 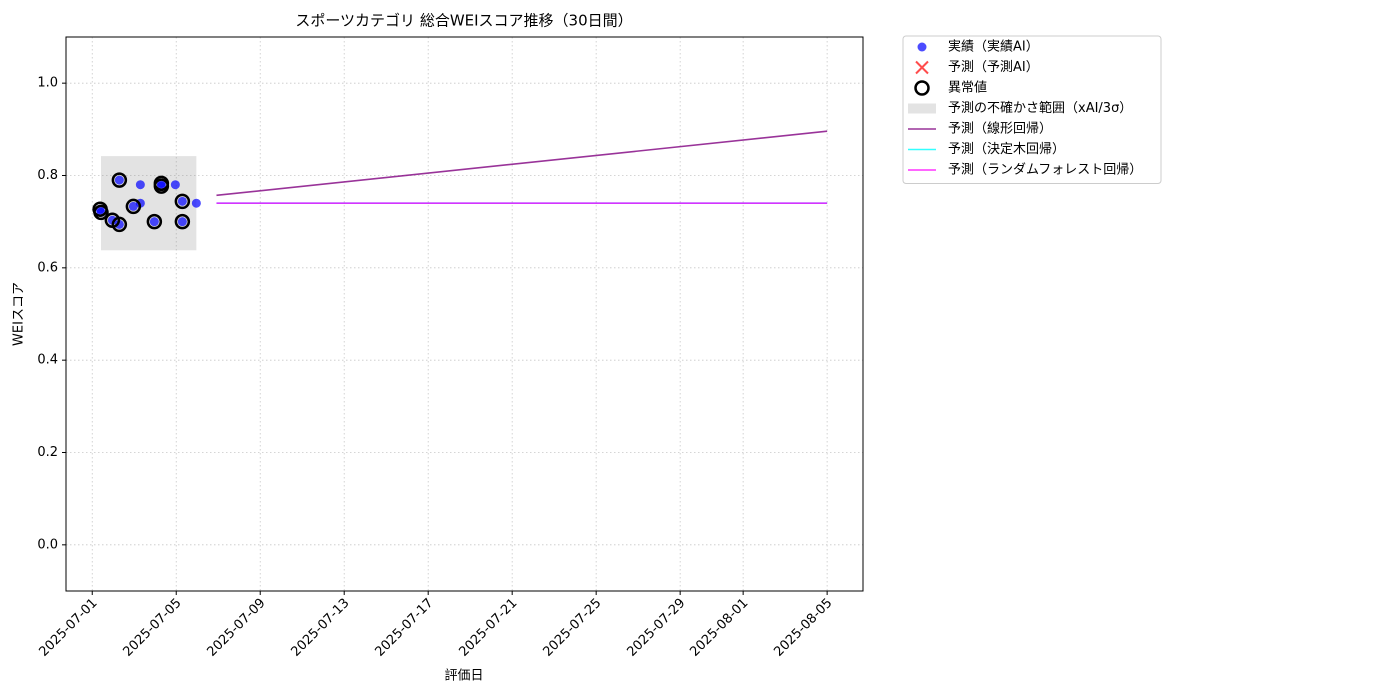 I want to click on legend-box, so click(x=1032, y=109).